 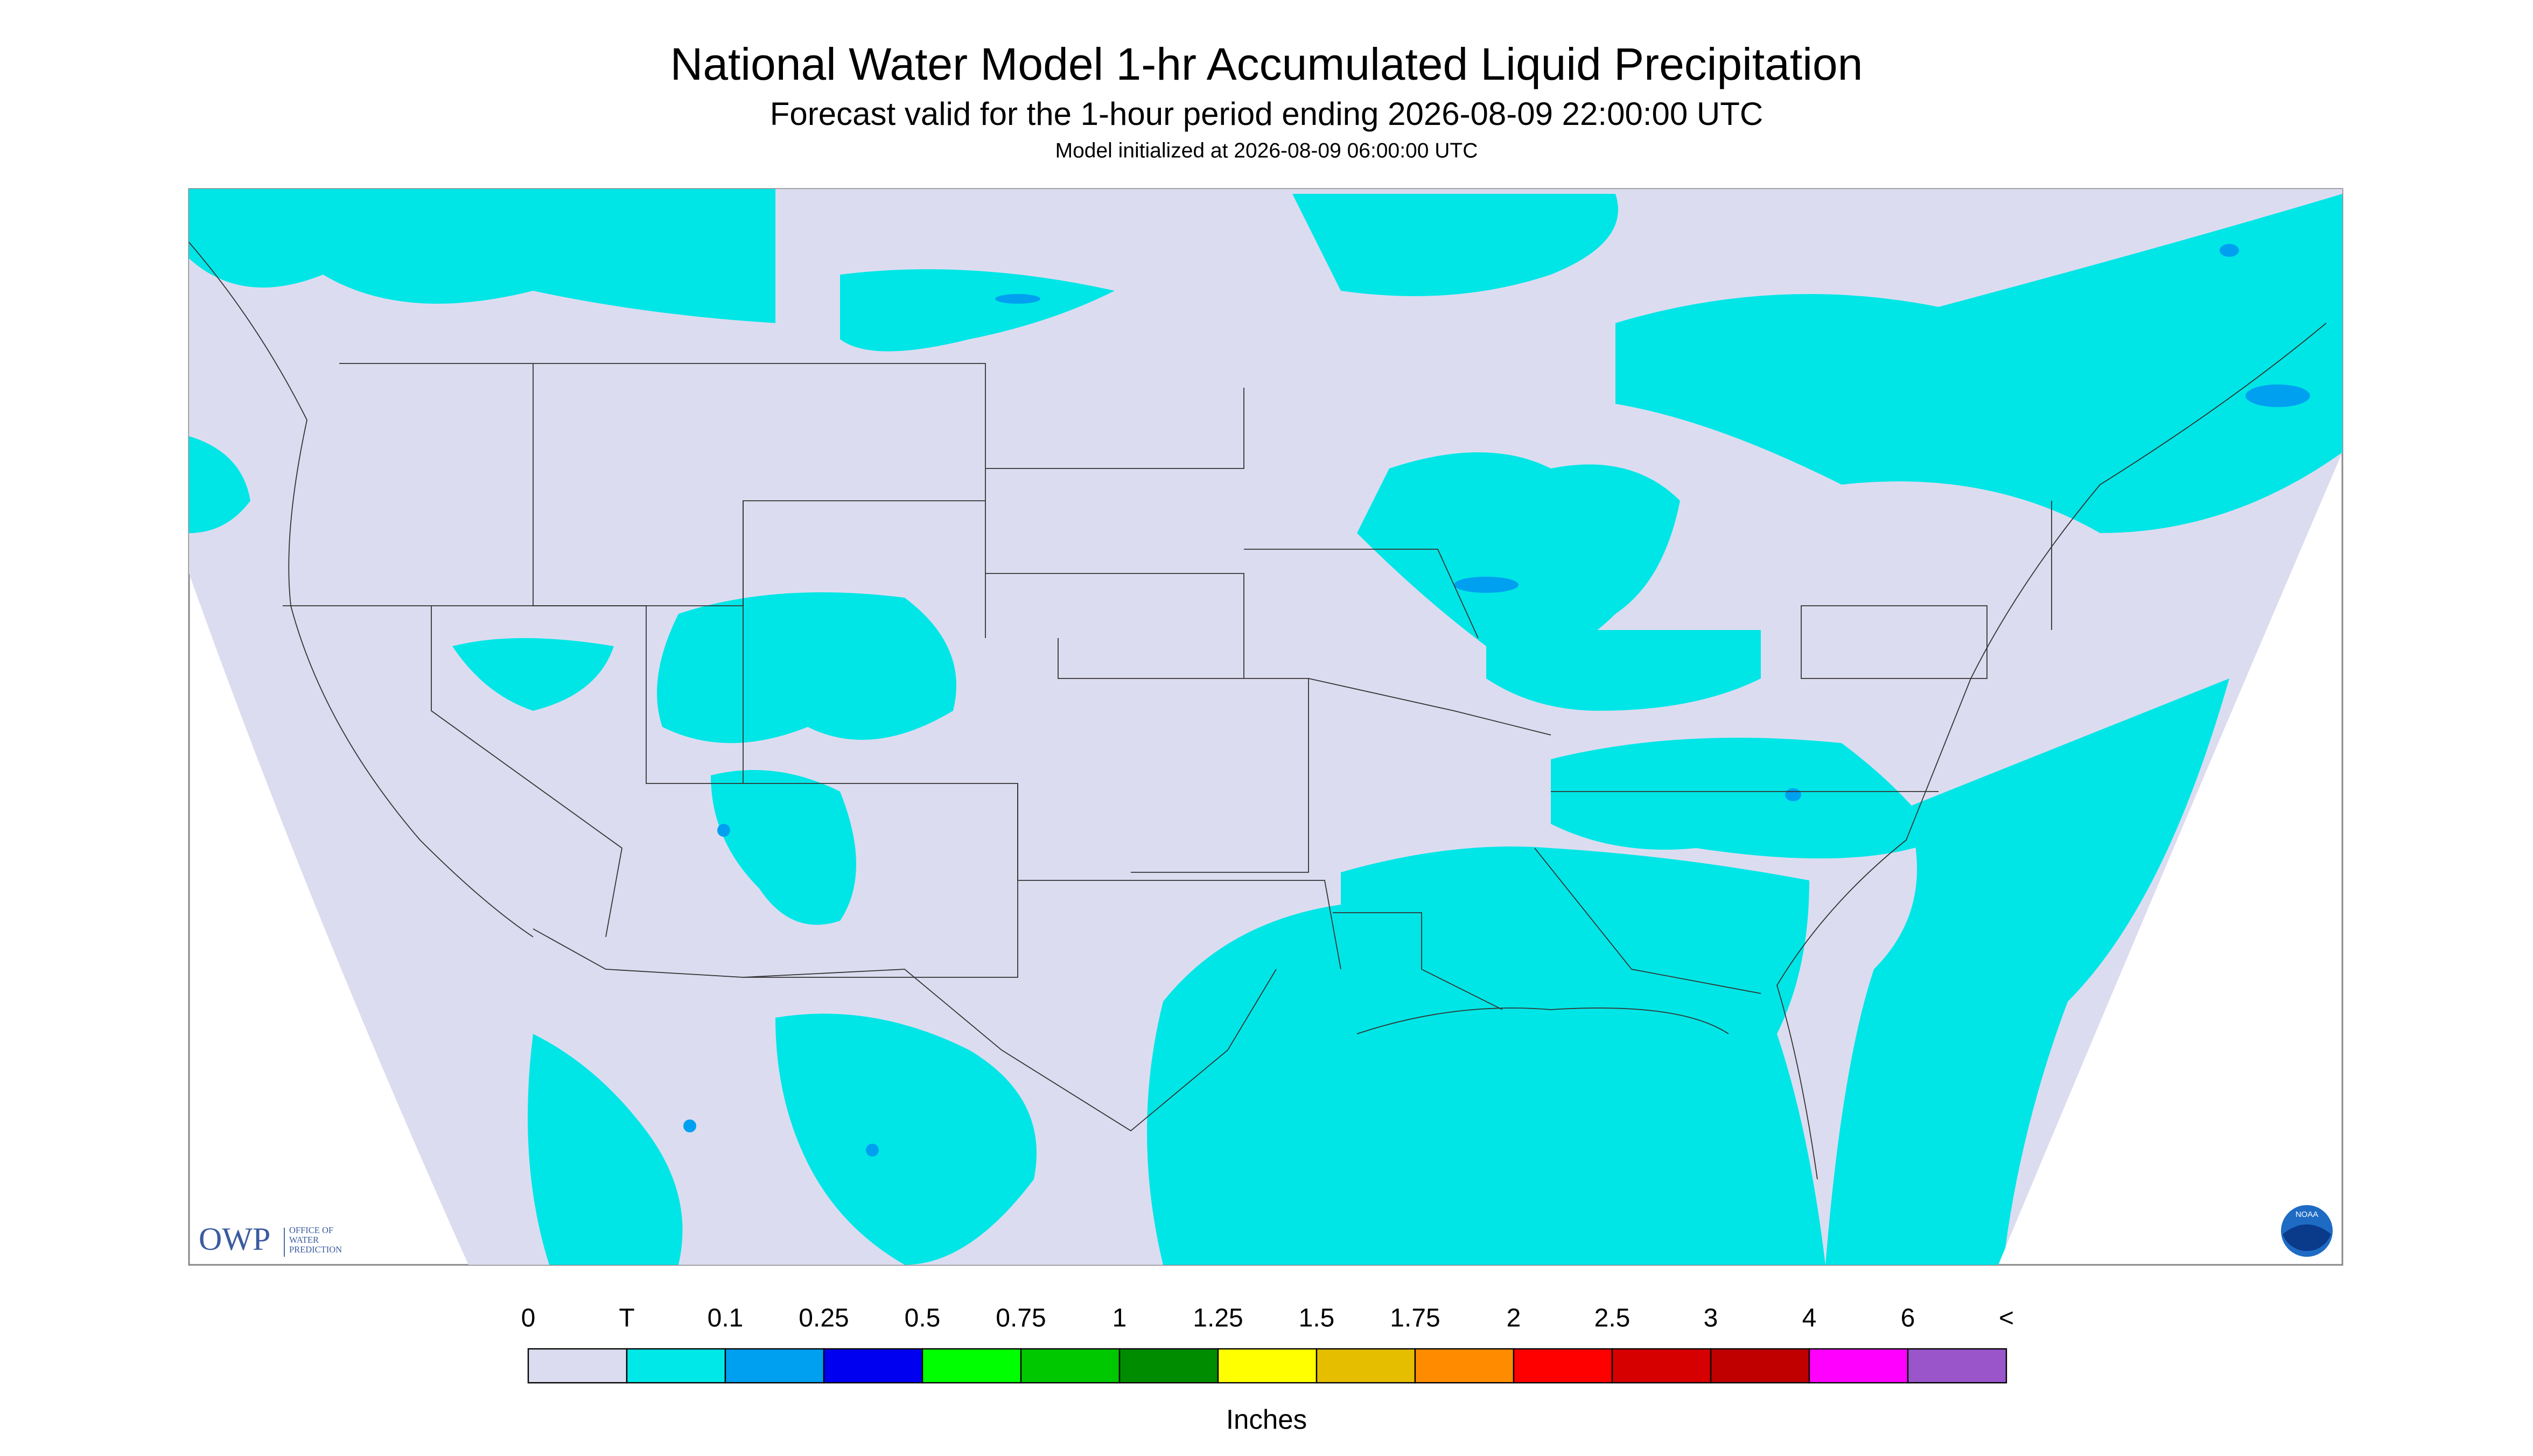 What do you see at coordinates (1514, 1318) in the screenshot?
I see `legend-label: 2` at bounding box center [1514, 1318].